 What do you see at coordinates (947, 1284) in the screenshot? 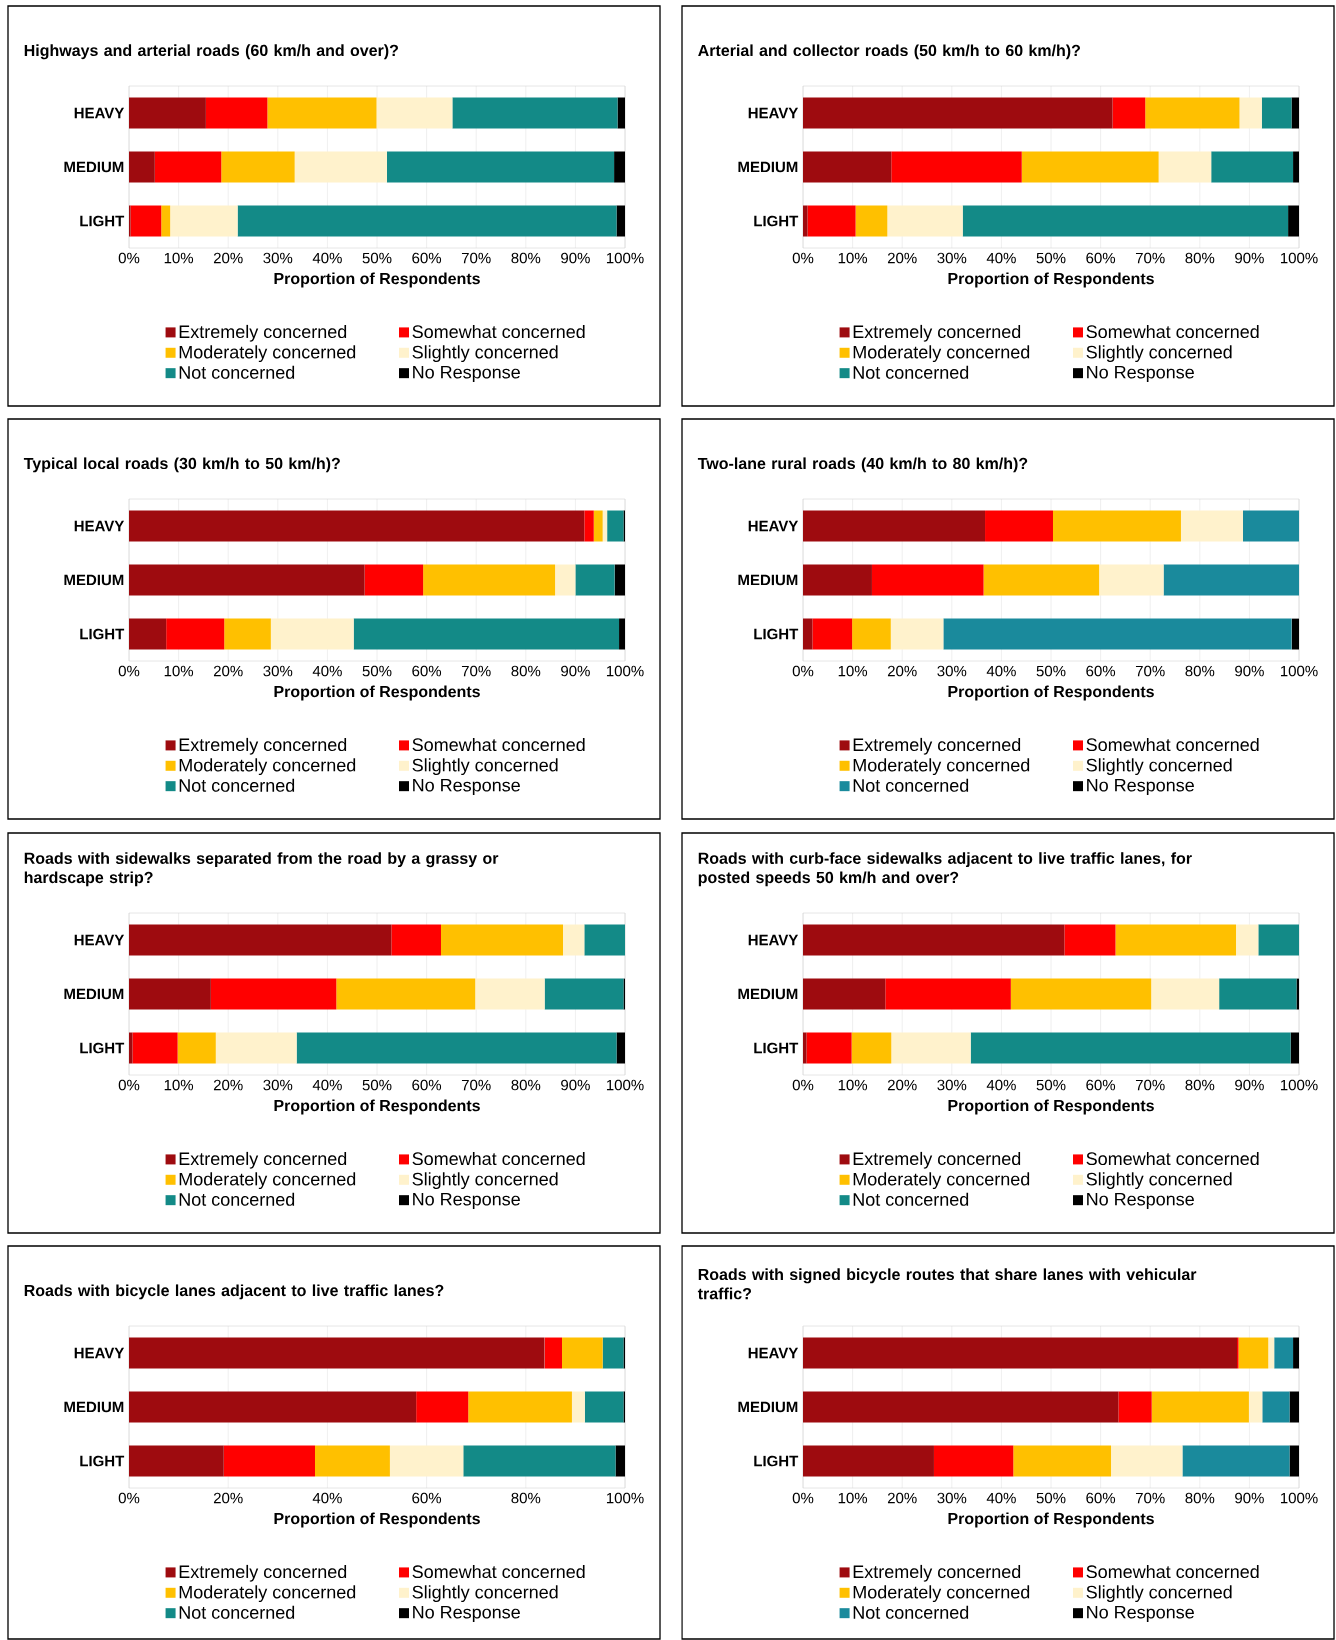
I see `chart-title: Roads with signed bicycle routes that share lanes with vehicular traffic?` at bounding box center [947, 1284].